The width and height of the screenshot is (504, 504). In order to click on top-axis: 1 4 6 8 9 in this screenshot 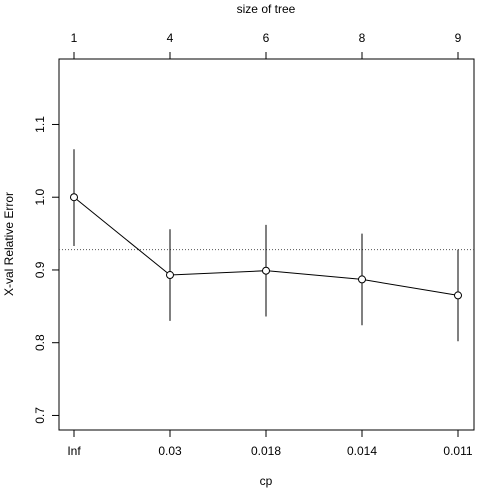, I will do `click(266, 45)`.